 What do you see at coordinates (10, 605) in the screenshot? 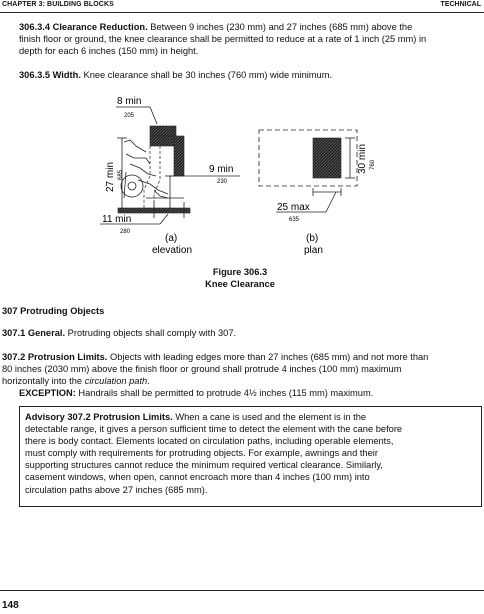
I see `page-number: 148` at bounding box center [10, 605].